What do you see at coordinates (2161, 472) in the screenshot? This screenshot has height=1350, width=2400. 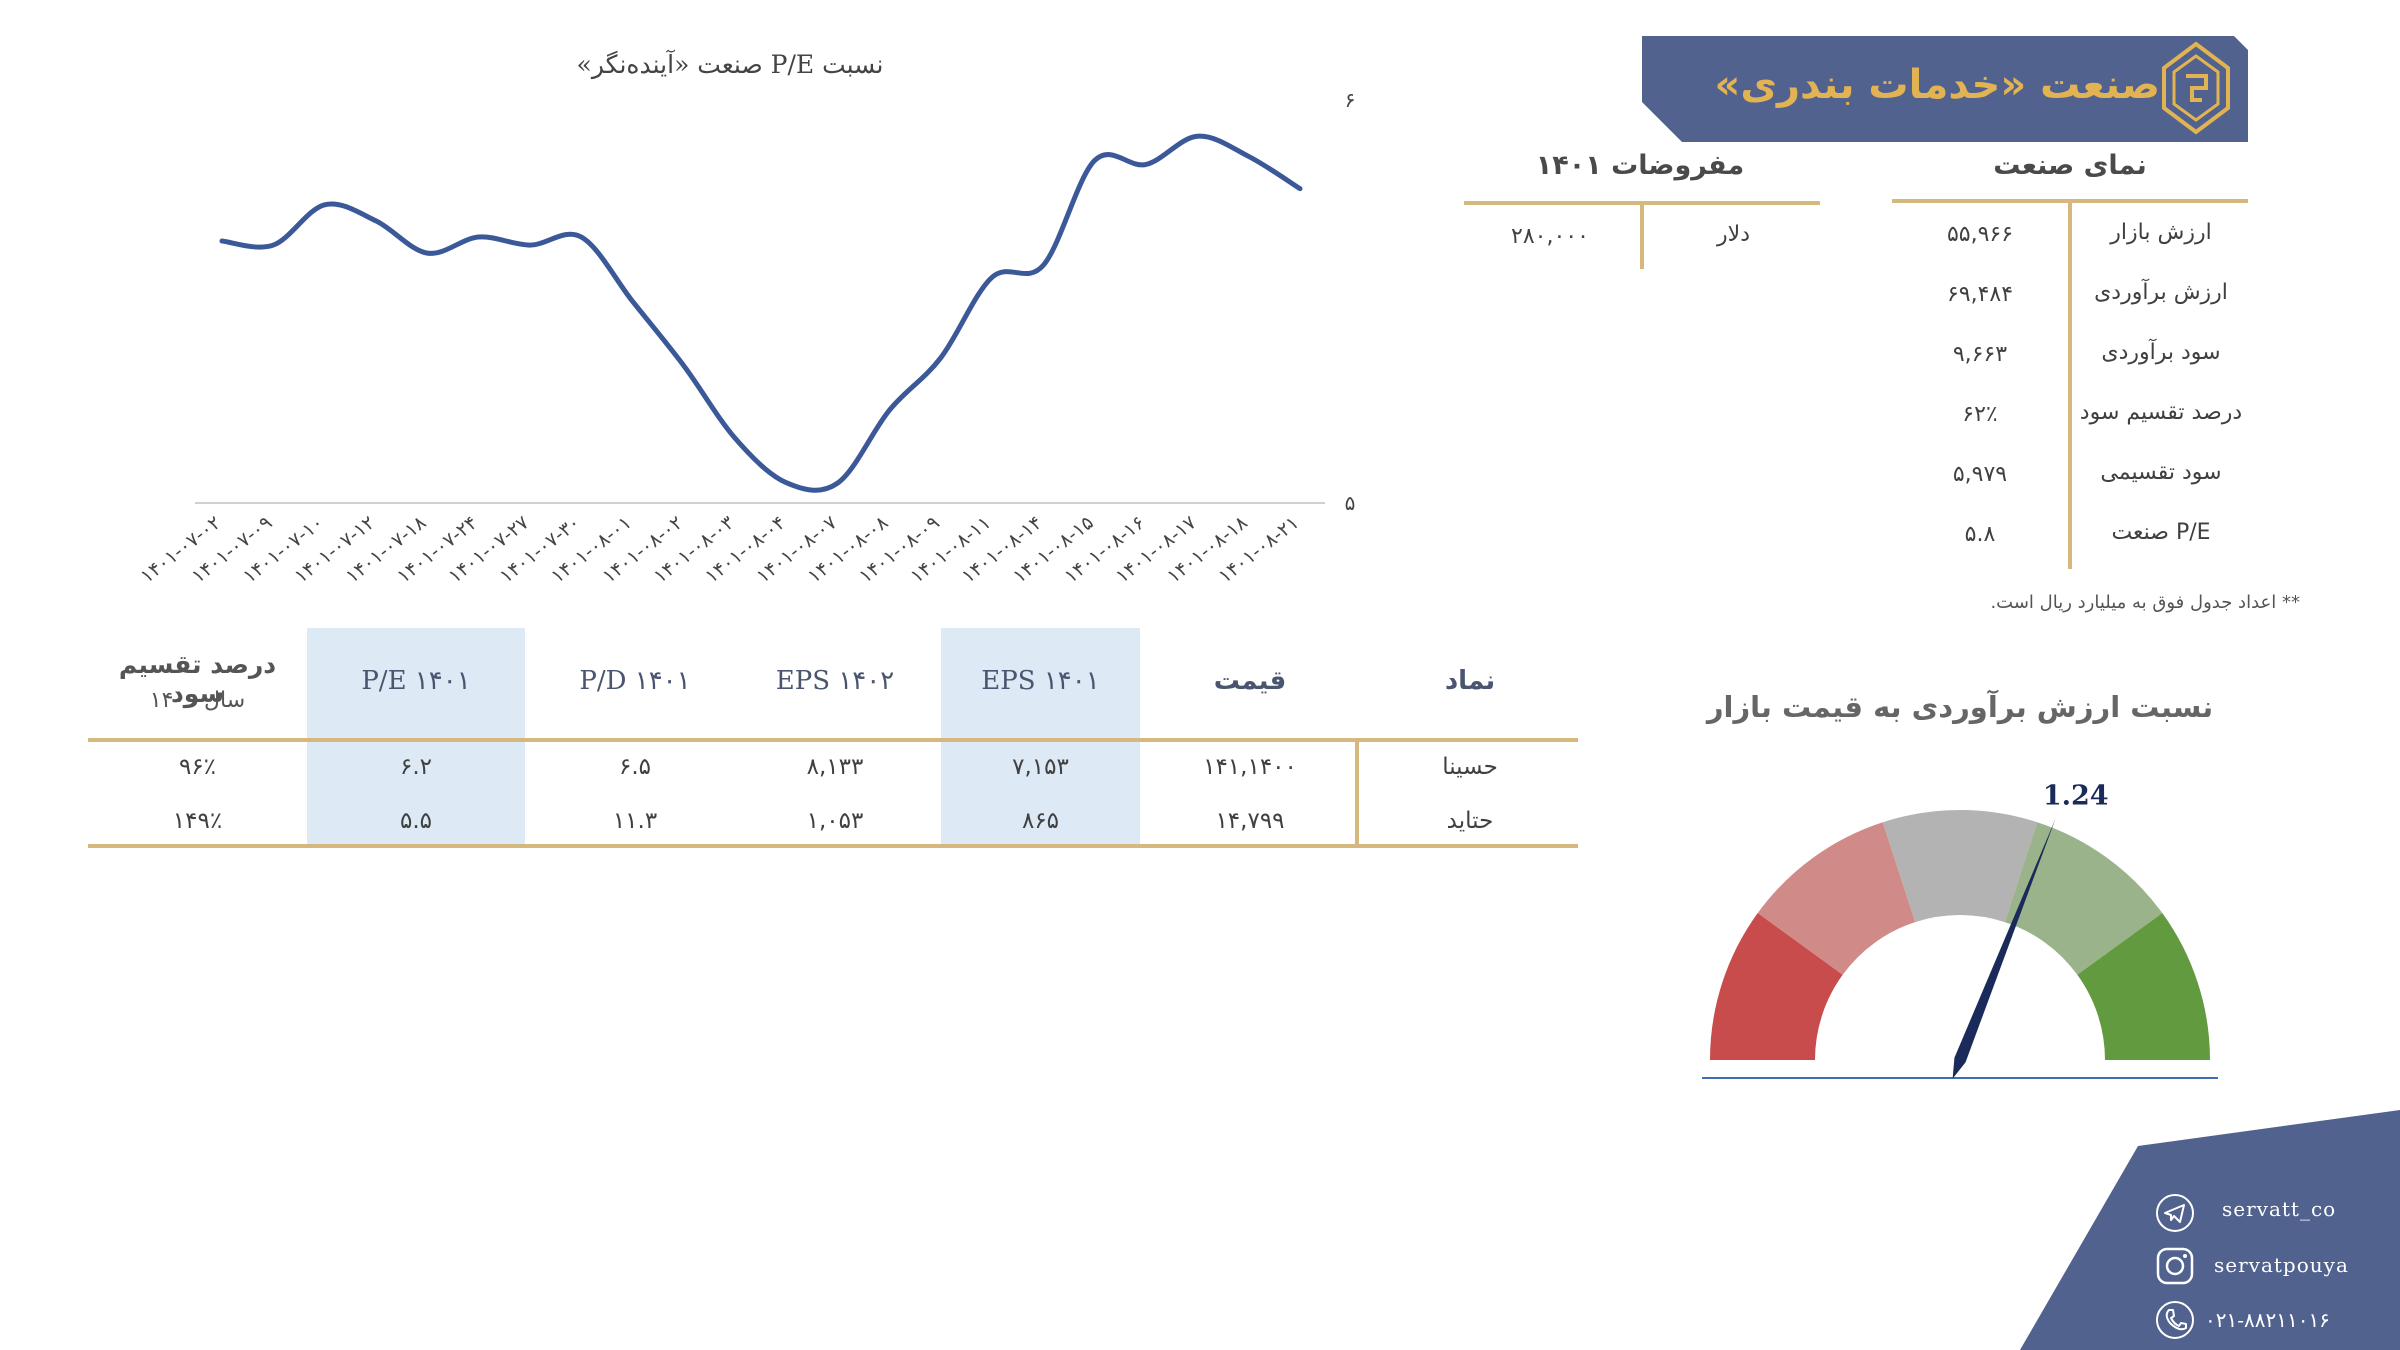 I see `overview-label: سود تقسیمی` at bounding box center [2161, 472].